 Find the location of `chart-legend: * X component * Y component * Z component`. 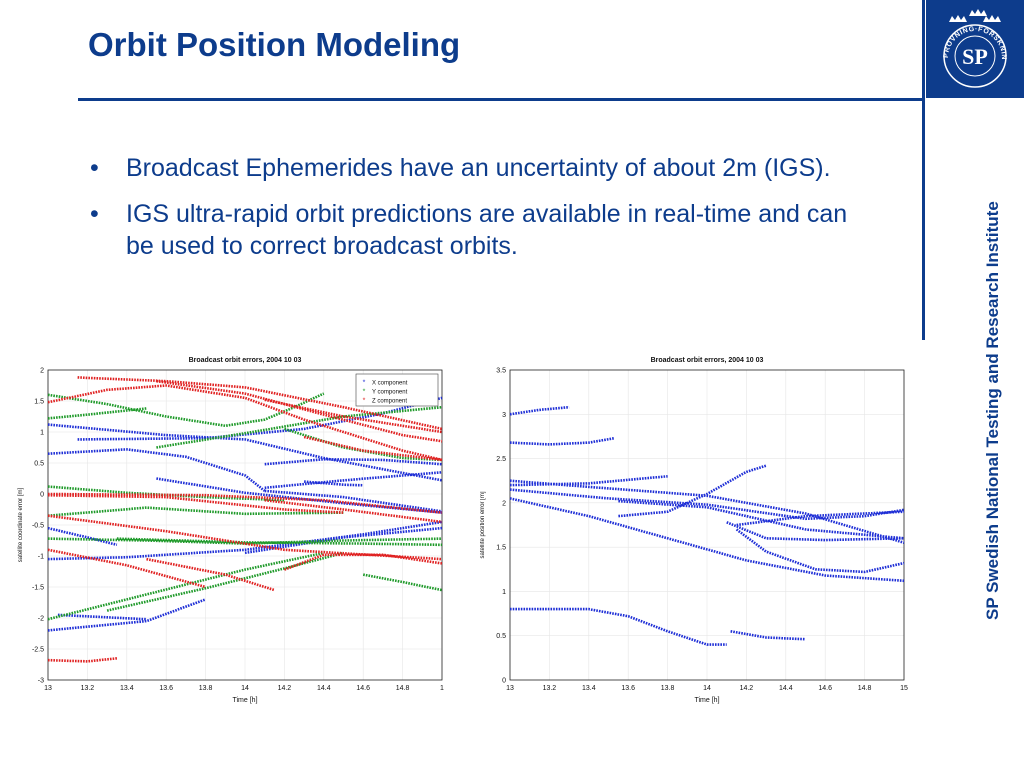

chart-legend: * X component * Y component * Z component is located at coordinates (397, 390).